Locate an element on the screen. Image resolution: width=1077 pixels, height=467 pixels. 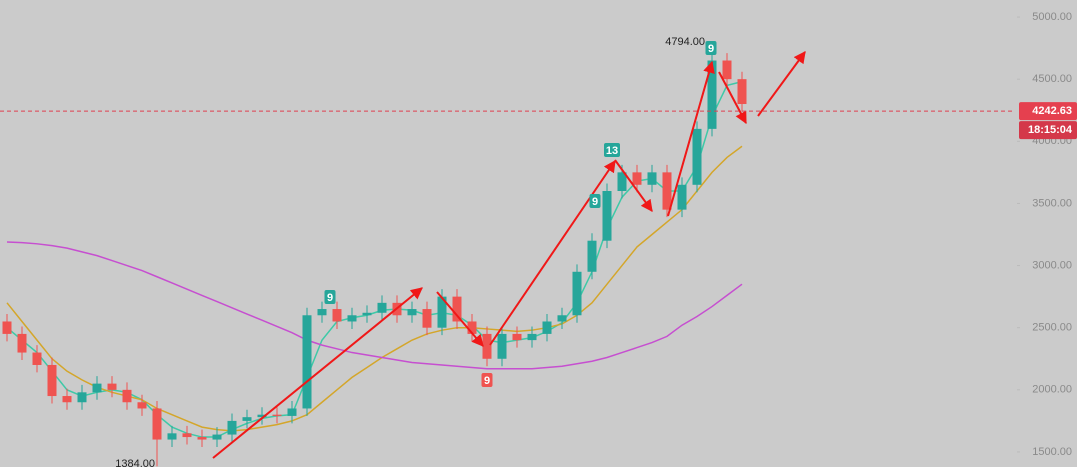
signal-label: 13 is located at coordinates (612, 151).